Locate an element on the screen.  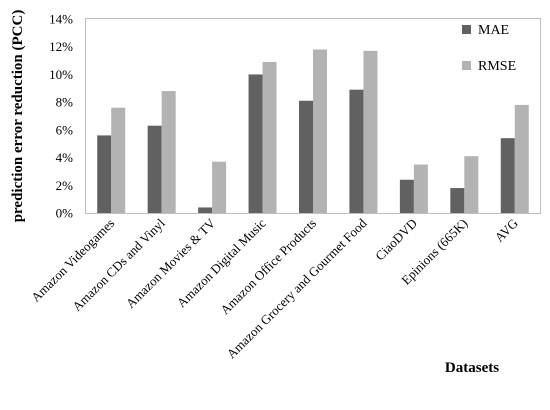
x-tick-label: CiaoDVD is located at coordinates (396, 240).